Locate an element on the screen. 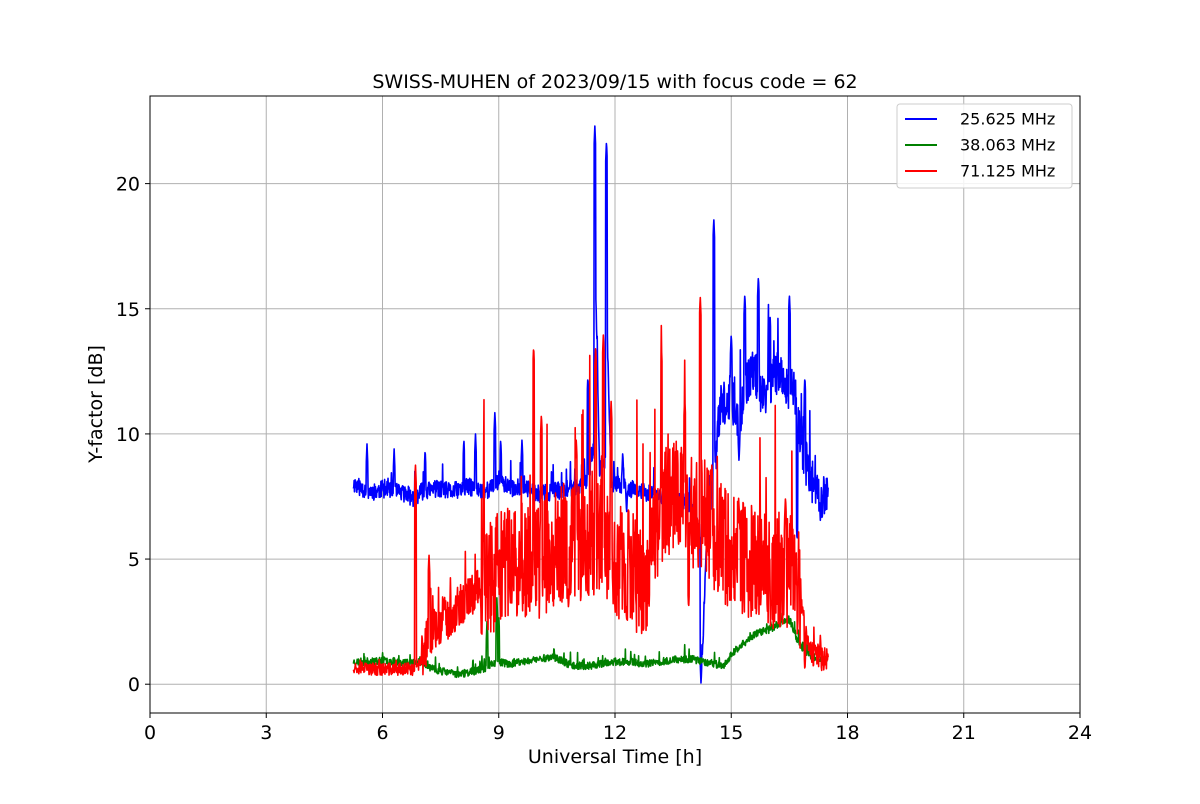 The image size is (1200, 804). y-tick-label: 5 is located at coordinates (134, 560).